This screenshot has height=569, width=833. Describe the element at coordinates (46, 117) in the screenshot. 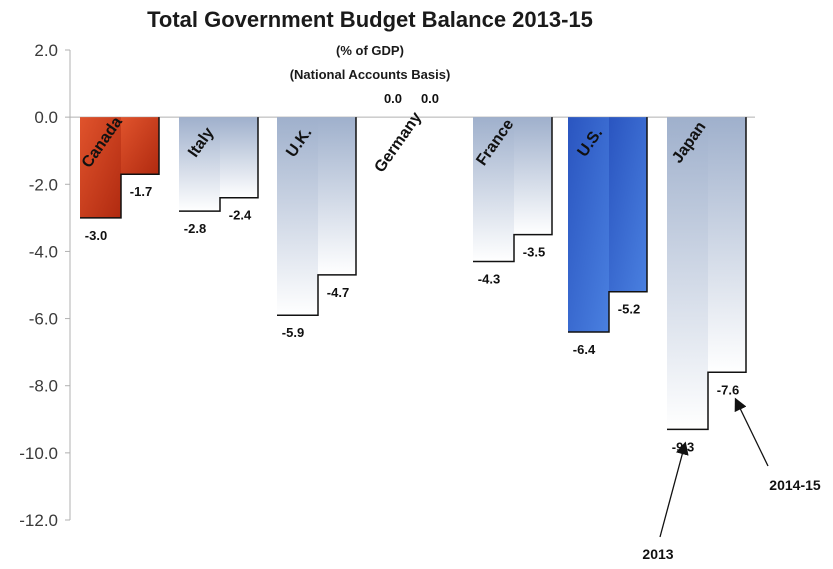

I see `y-tick-label: 0.0` at that location.